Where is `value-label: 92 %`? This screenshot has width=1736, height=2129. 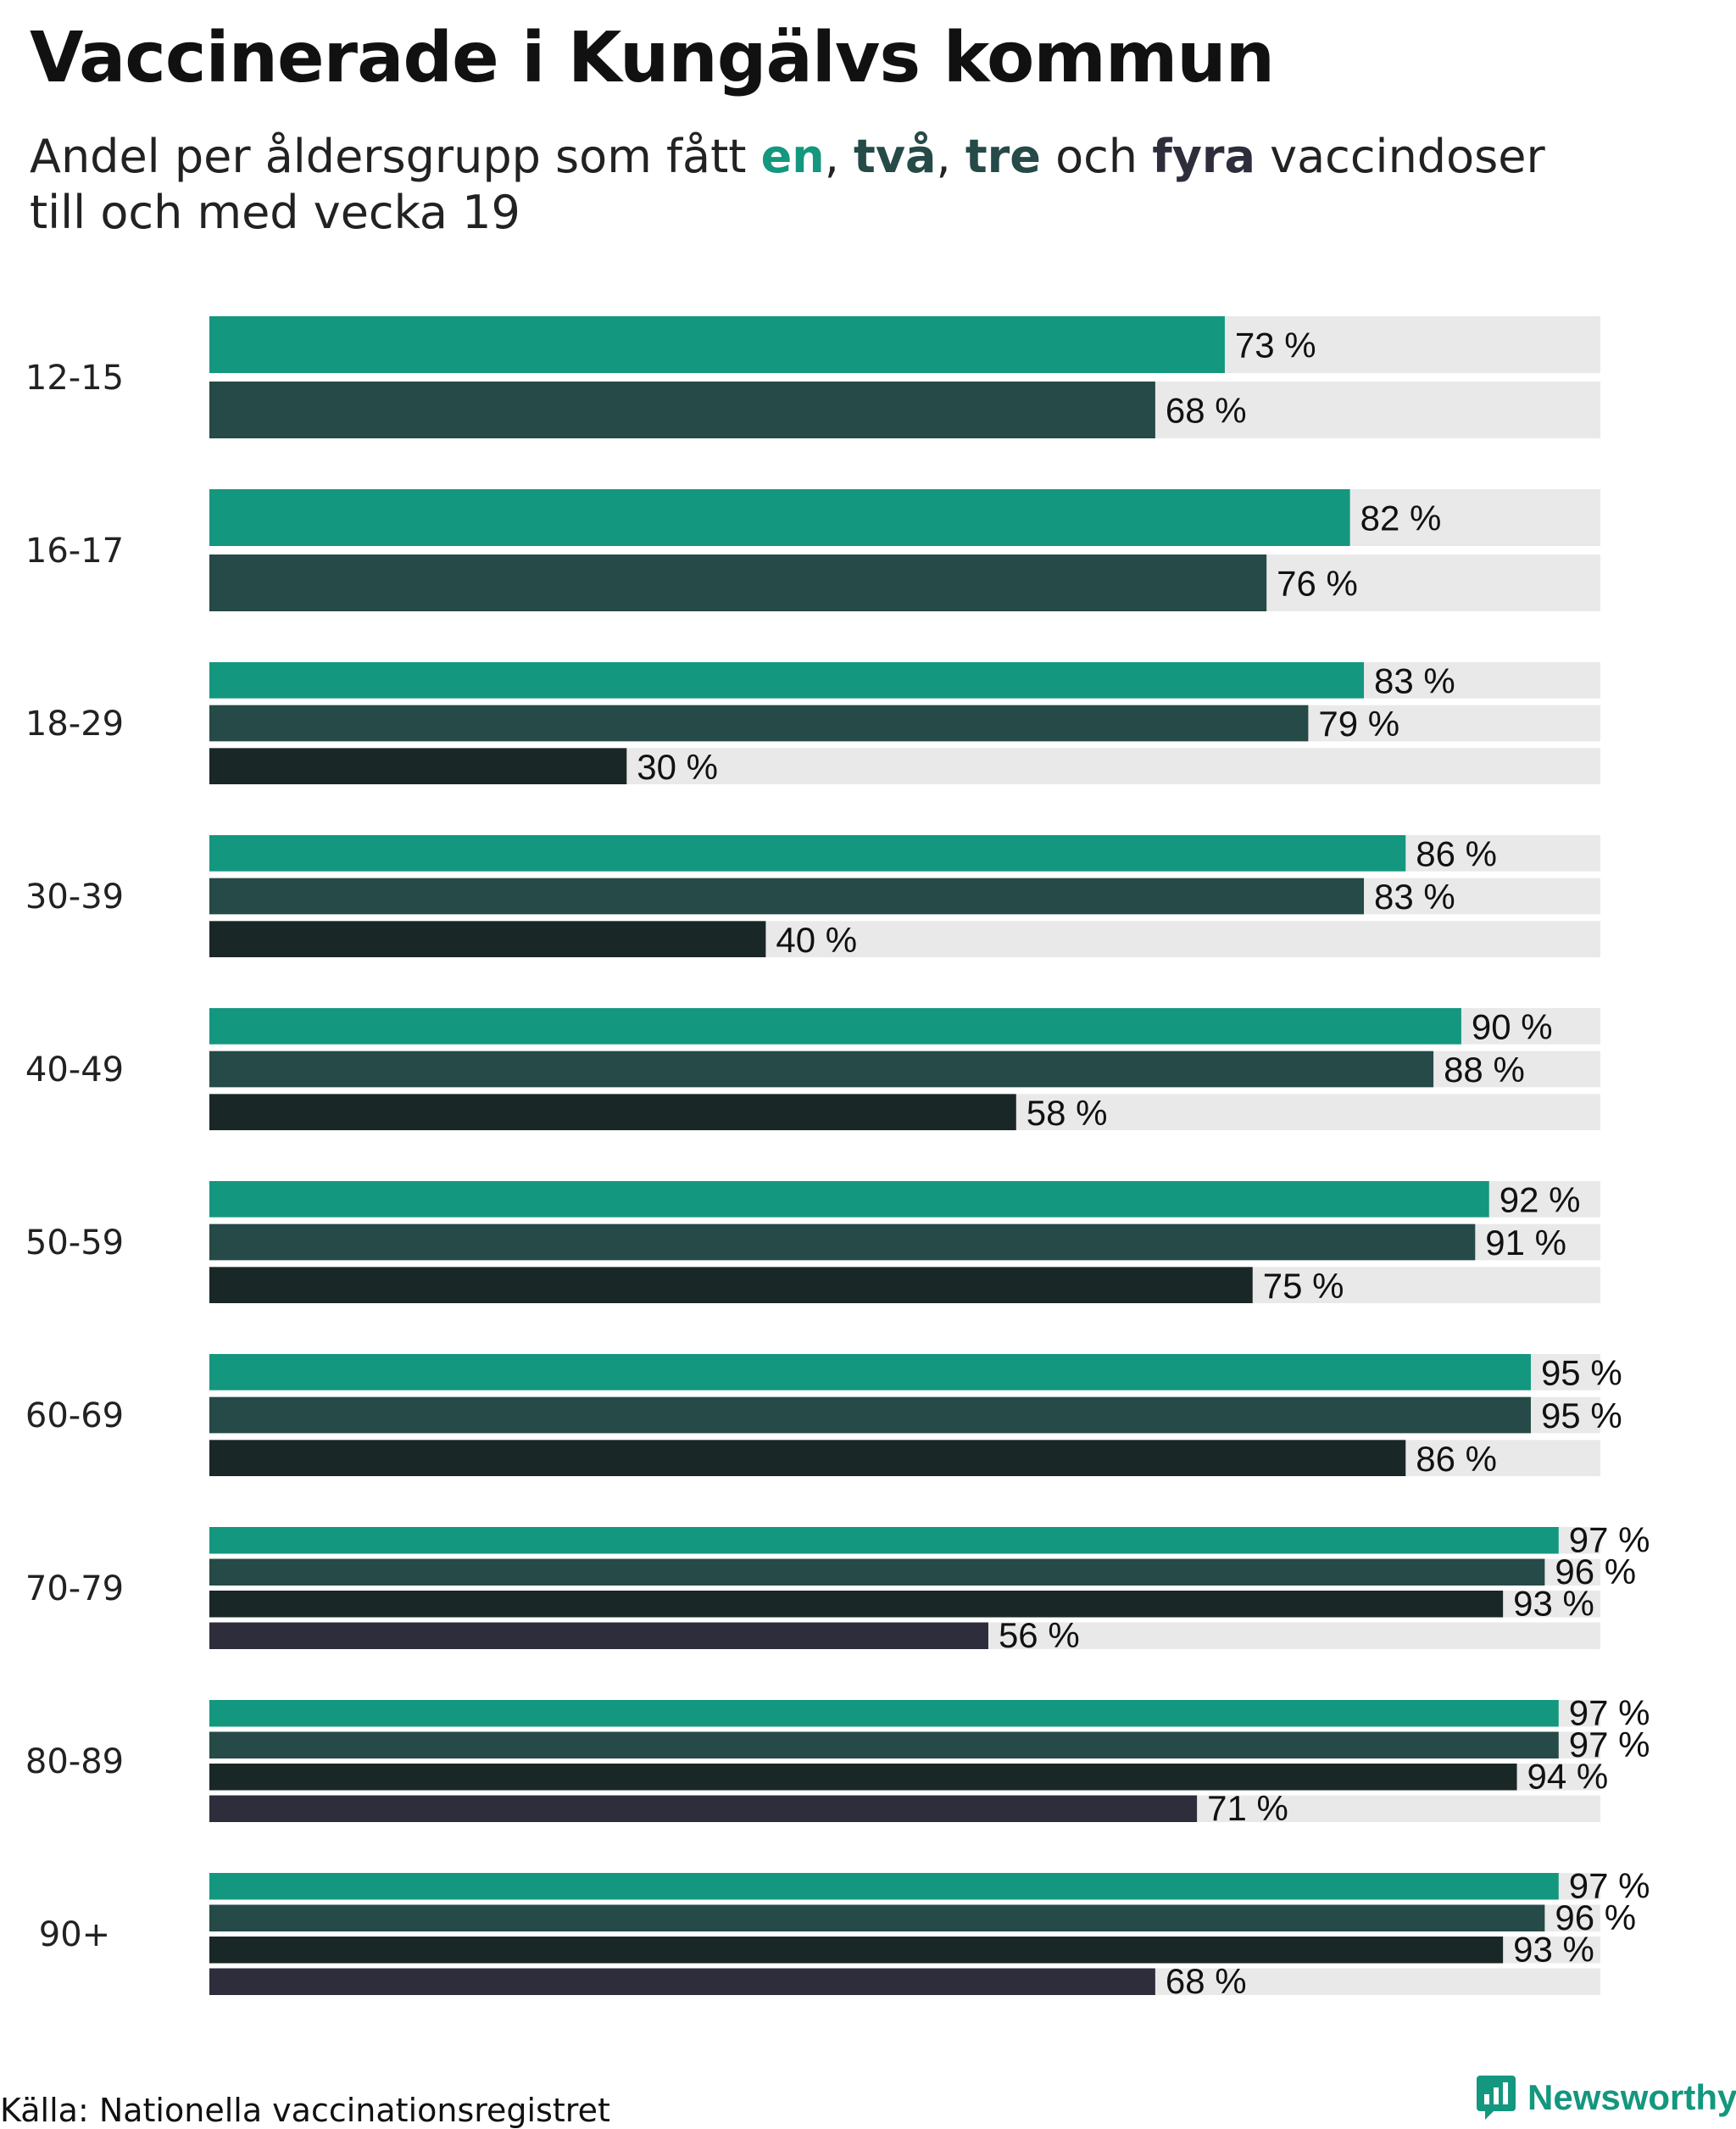 value-label: 92 % is located at coordinates (1540, 1199).